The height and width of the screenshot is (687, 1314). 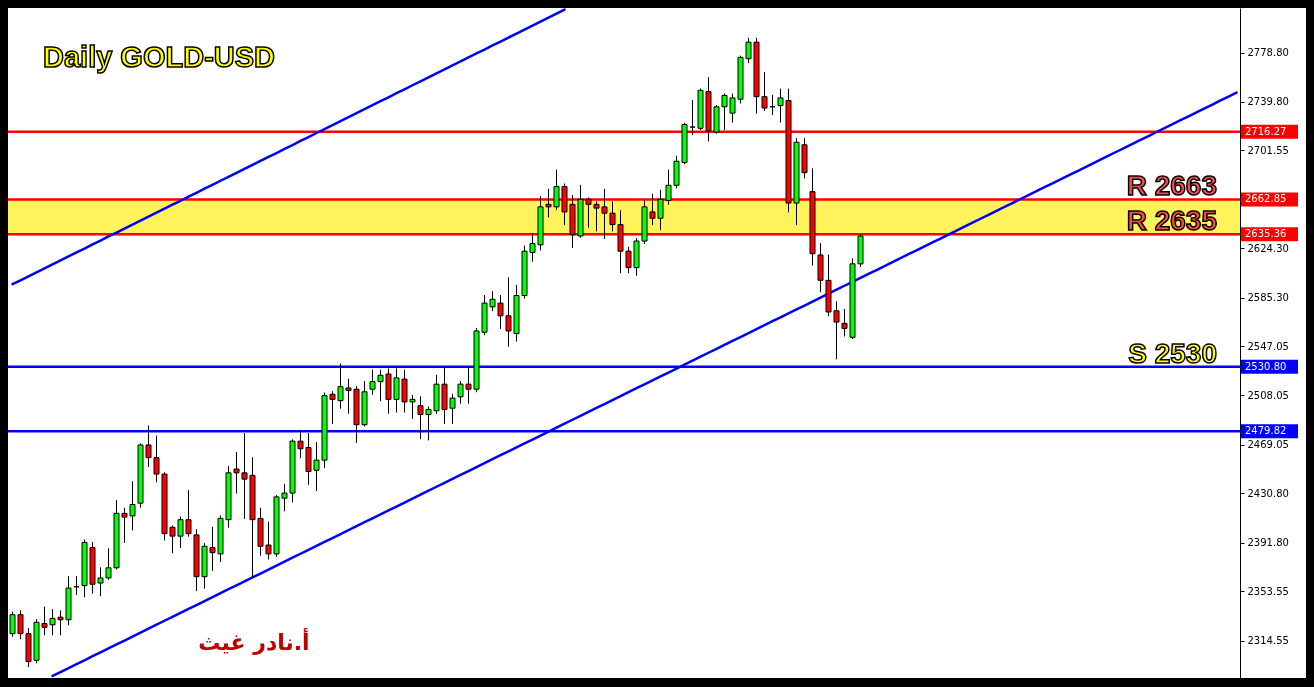 What do you see at coordinates (1171, 186) in the screenshot?
I see `annotation: R 2663` at bounding box center [1171, 186].